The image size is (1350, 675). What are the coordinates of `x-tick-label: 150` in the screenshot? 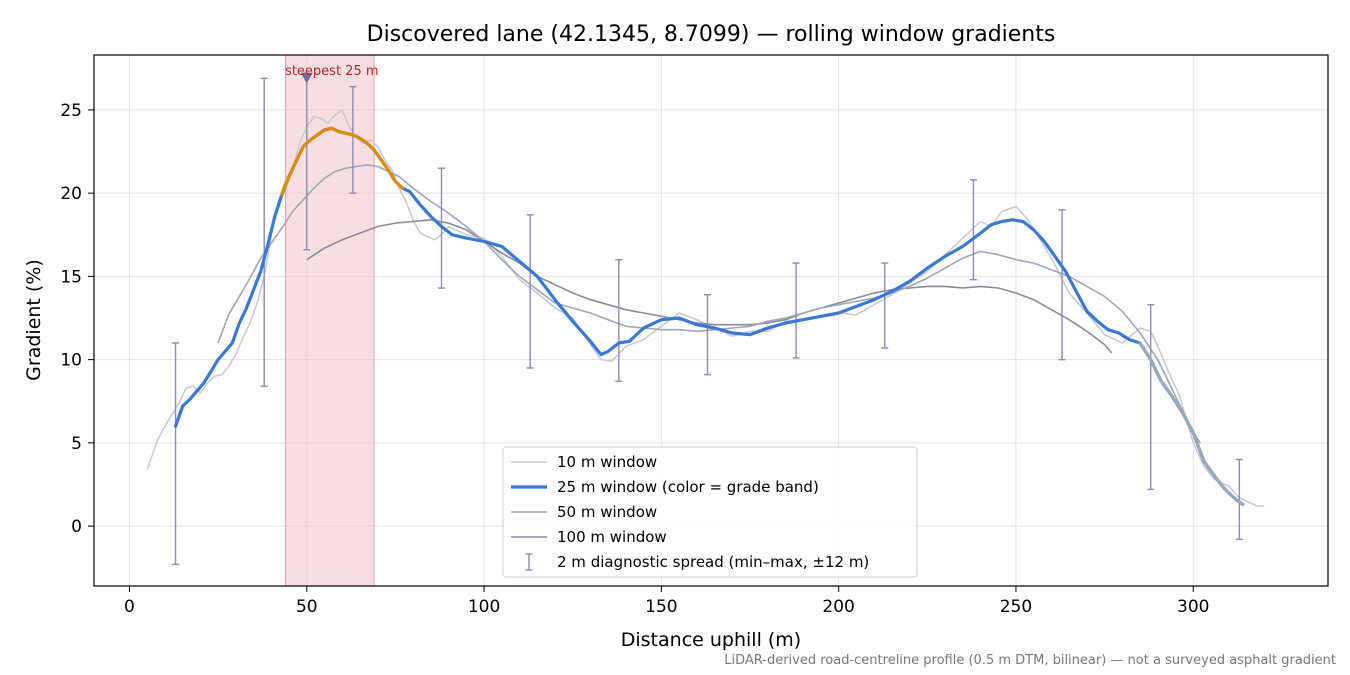 It's located at (661, 607).